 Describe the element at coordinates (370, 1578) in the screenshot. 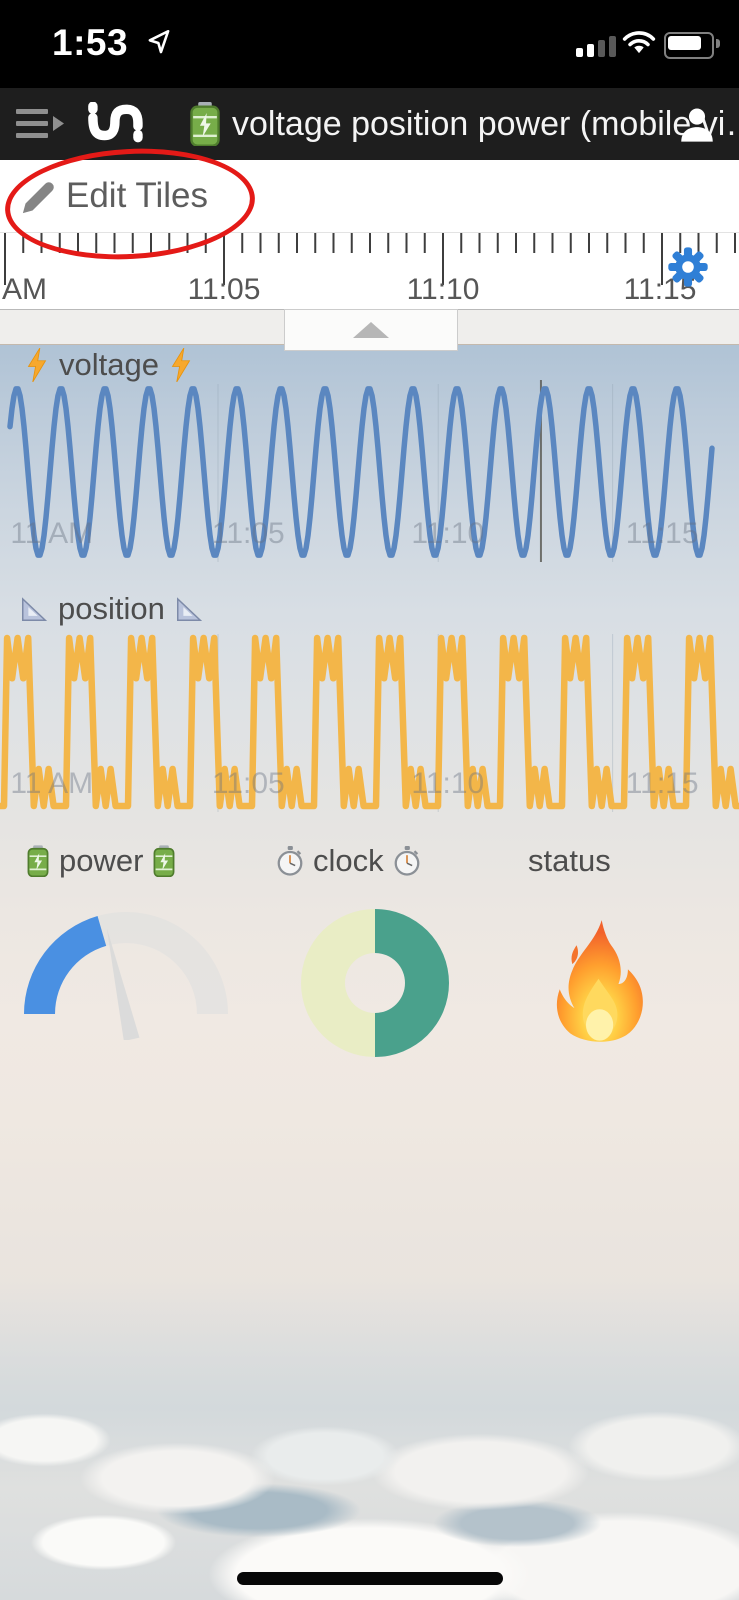

I see `home-indicator-bar` at that location.